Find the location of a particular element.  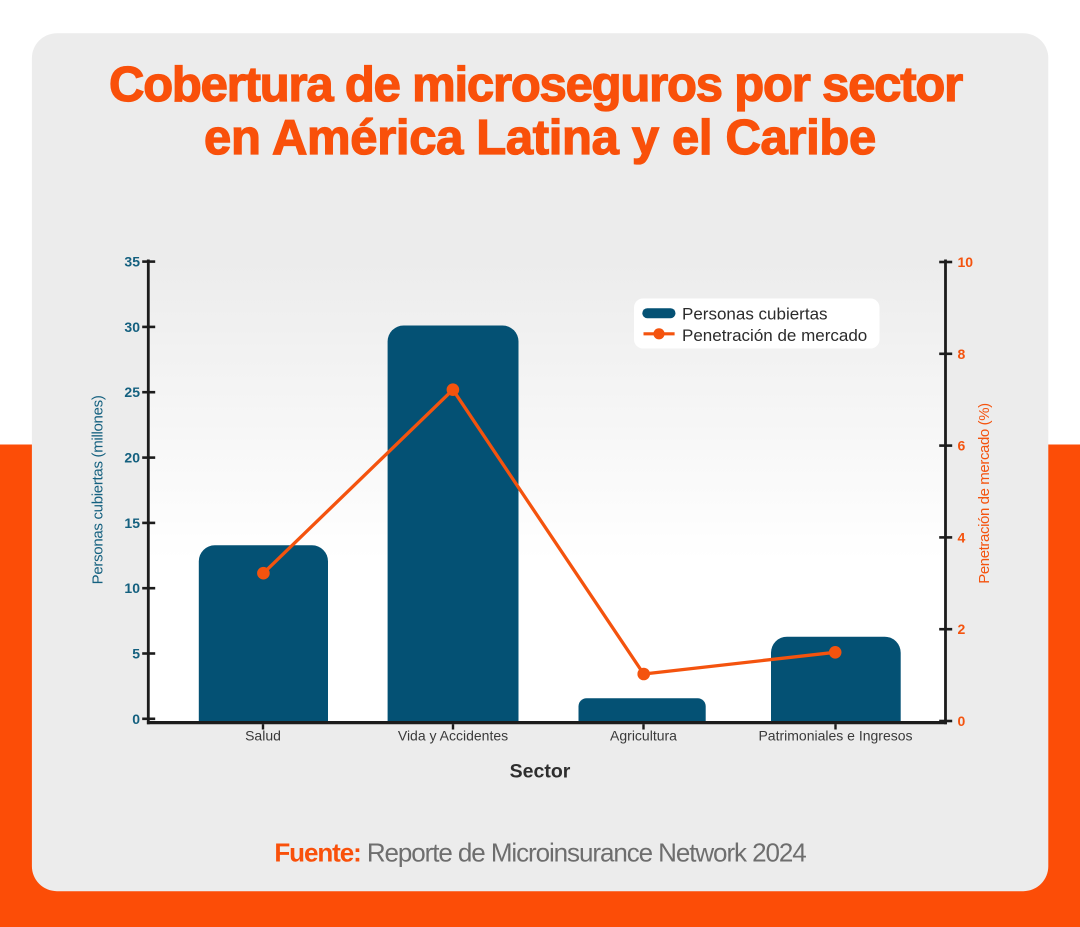

svg-text: 4 is located at coordinates (962, 537).